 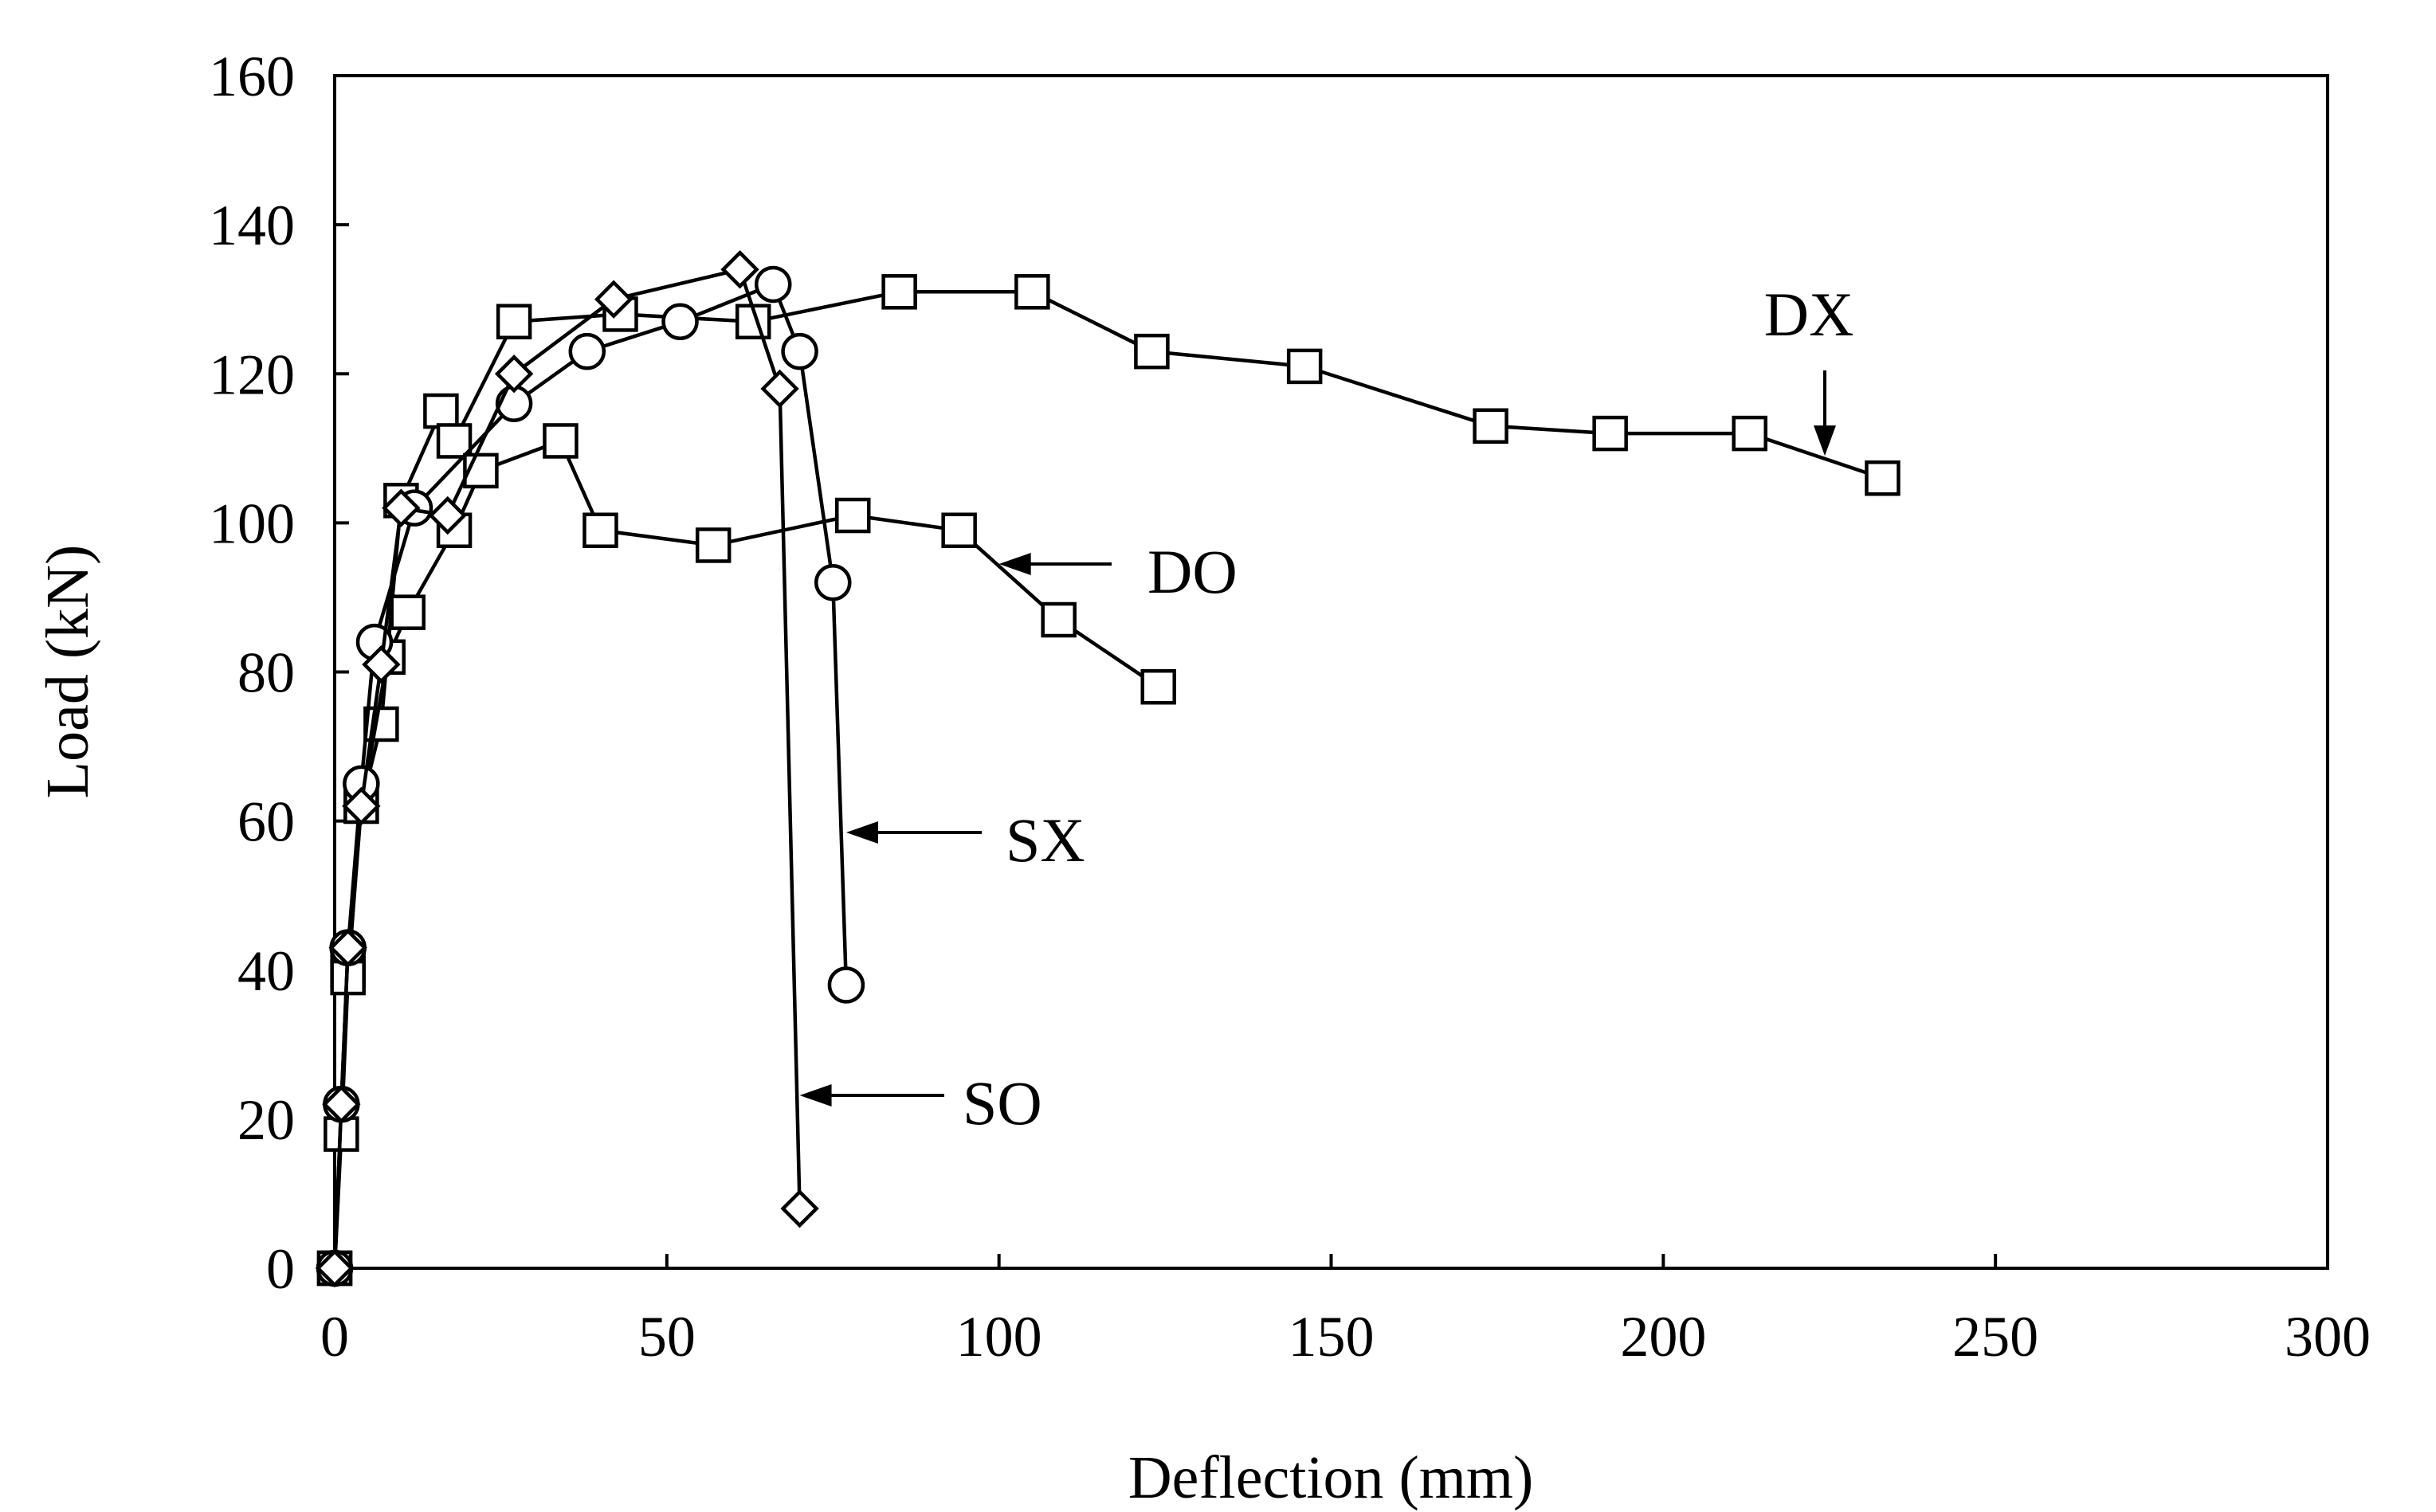 I want to click on x-axis-title: Deflection (mm), so click(x=1331, y=1478).